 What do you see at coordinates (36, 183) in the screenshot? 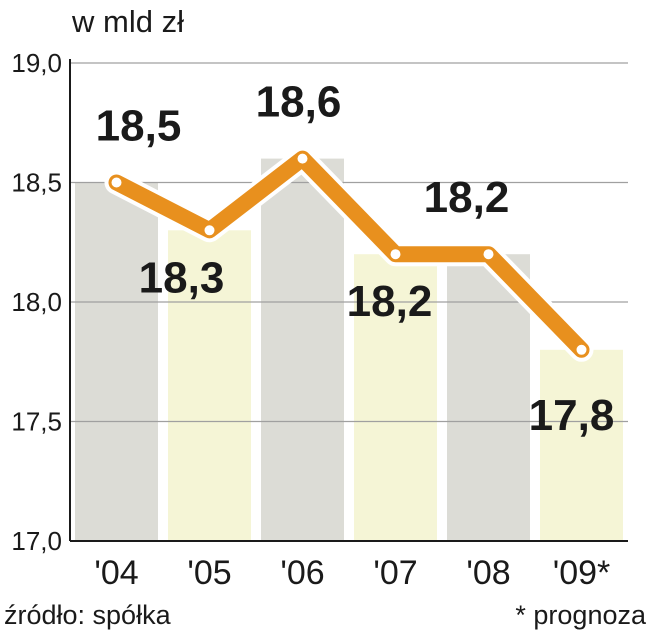
I see `y-tick-label: 18,5` at bounding box center [36, 183].